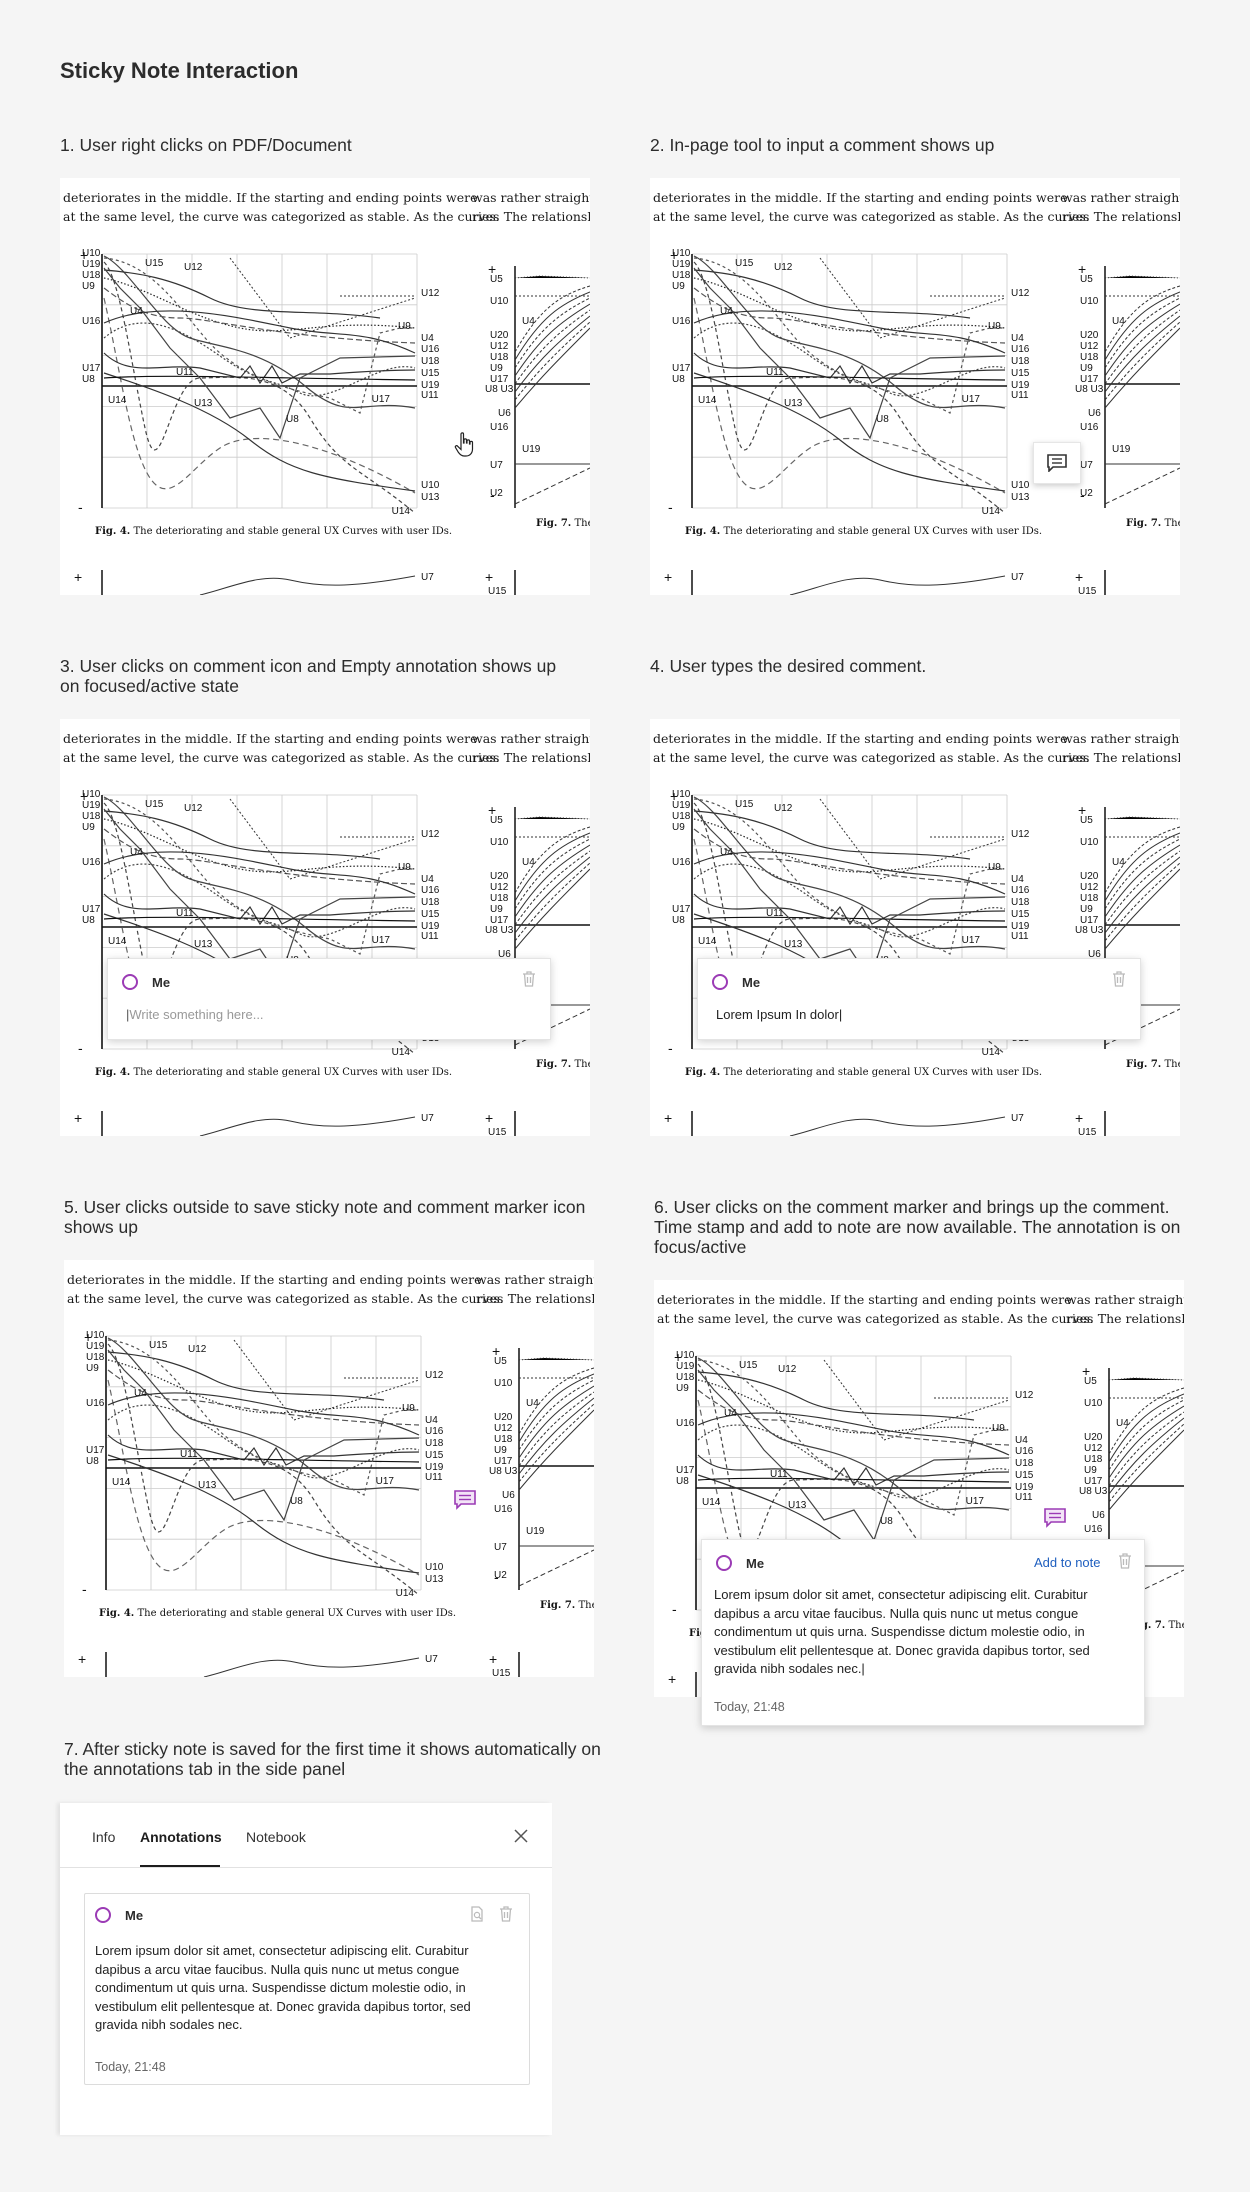 This screenshot has width=1250, height=2192. I want to click on sticky-note-typing: Me Lorem Ipsum In dolor|, so click(919, 999).